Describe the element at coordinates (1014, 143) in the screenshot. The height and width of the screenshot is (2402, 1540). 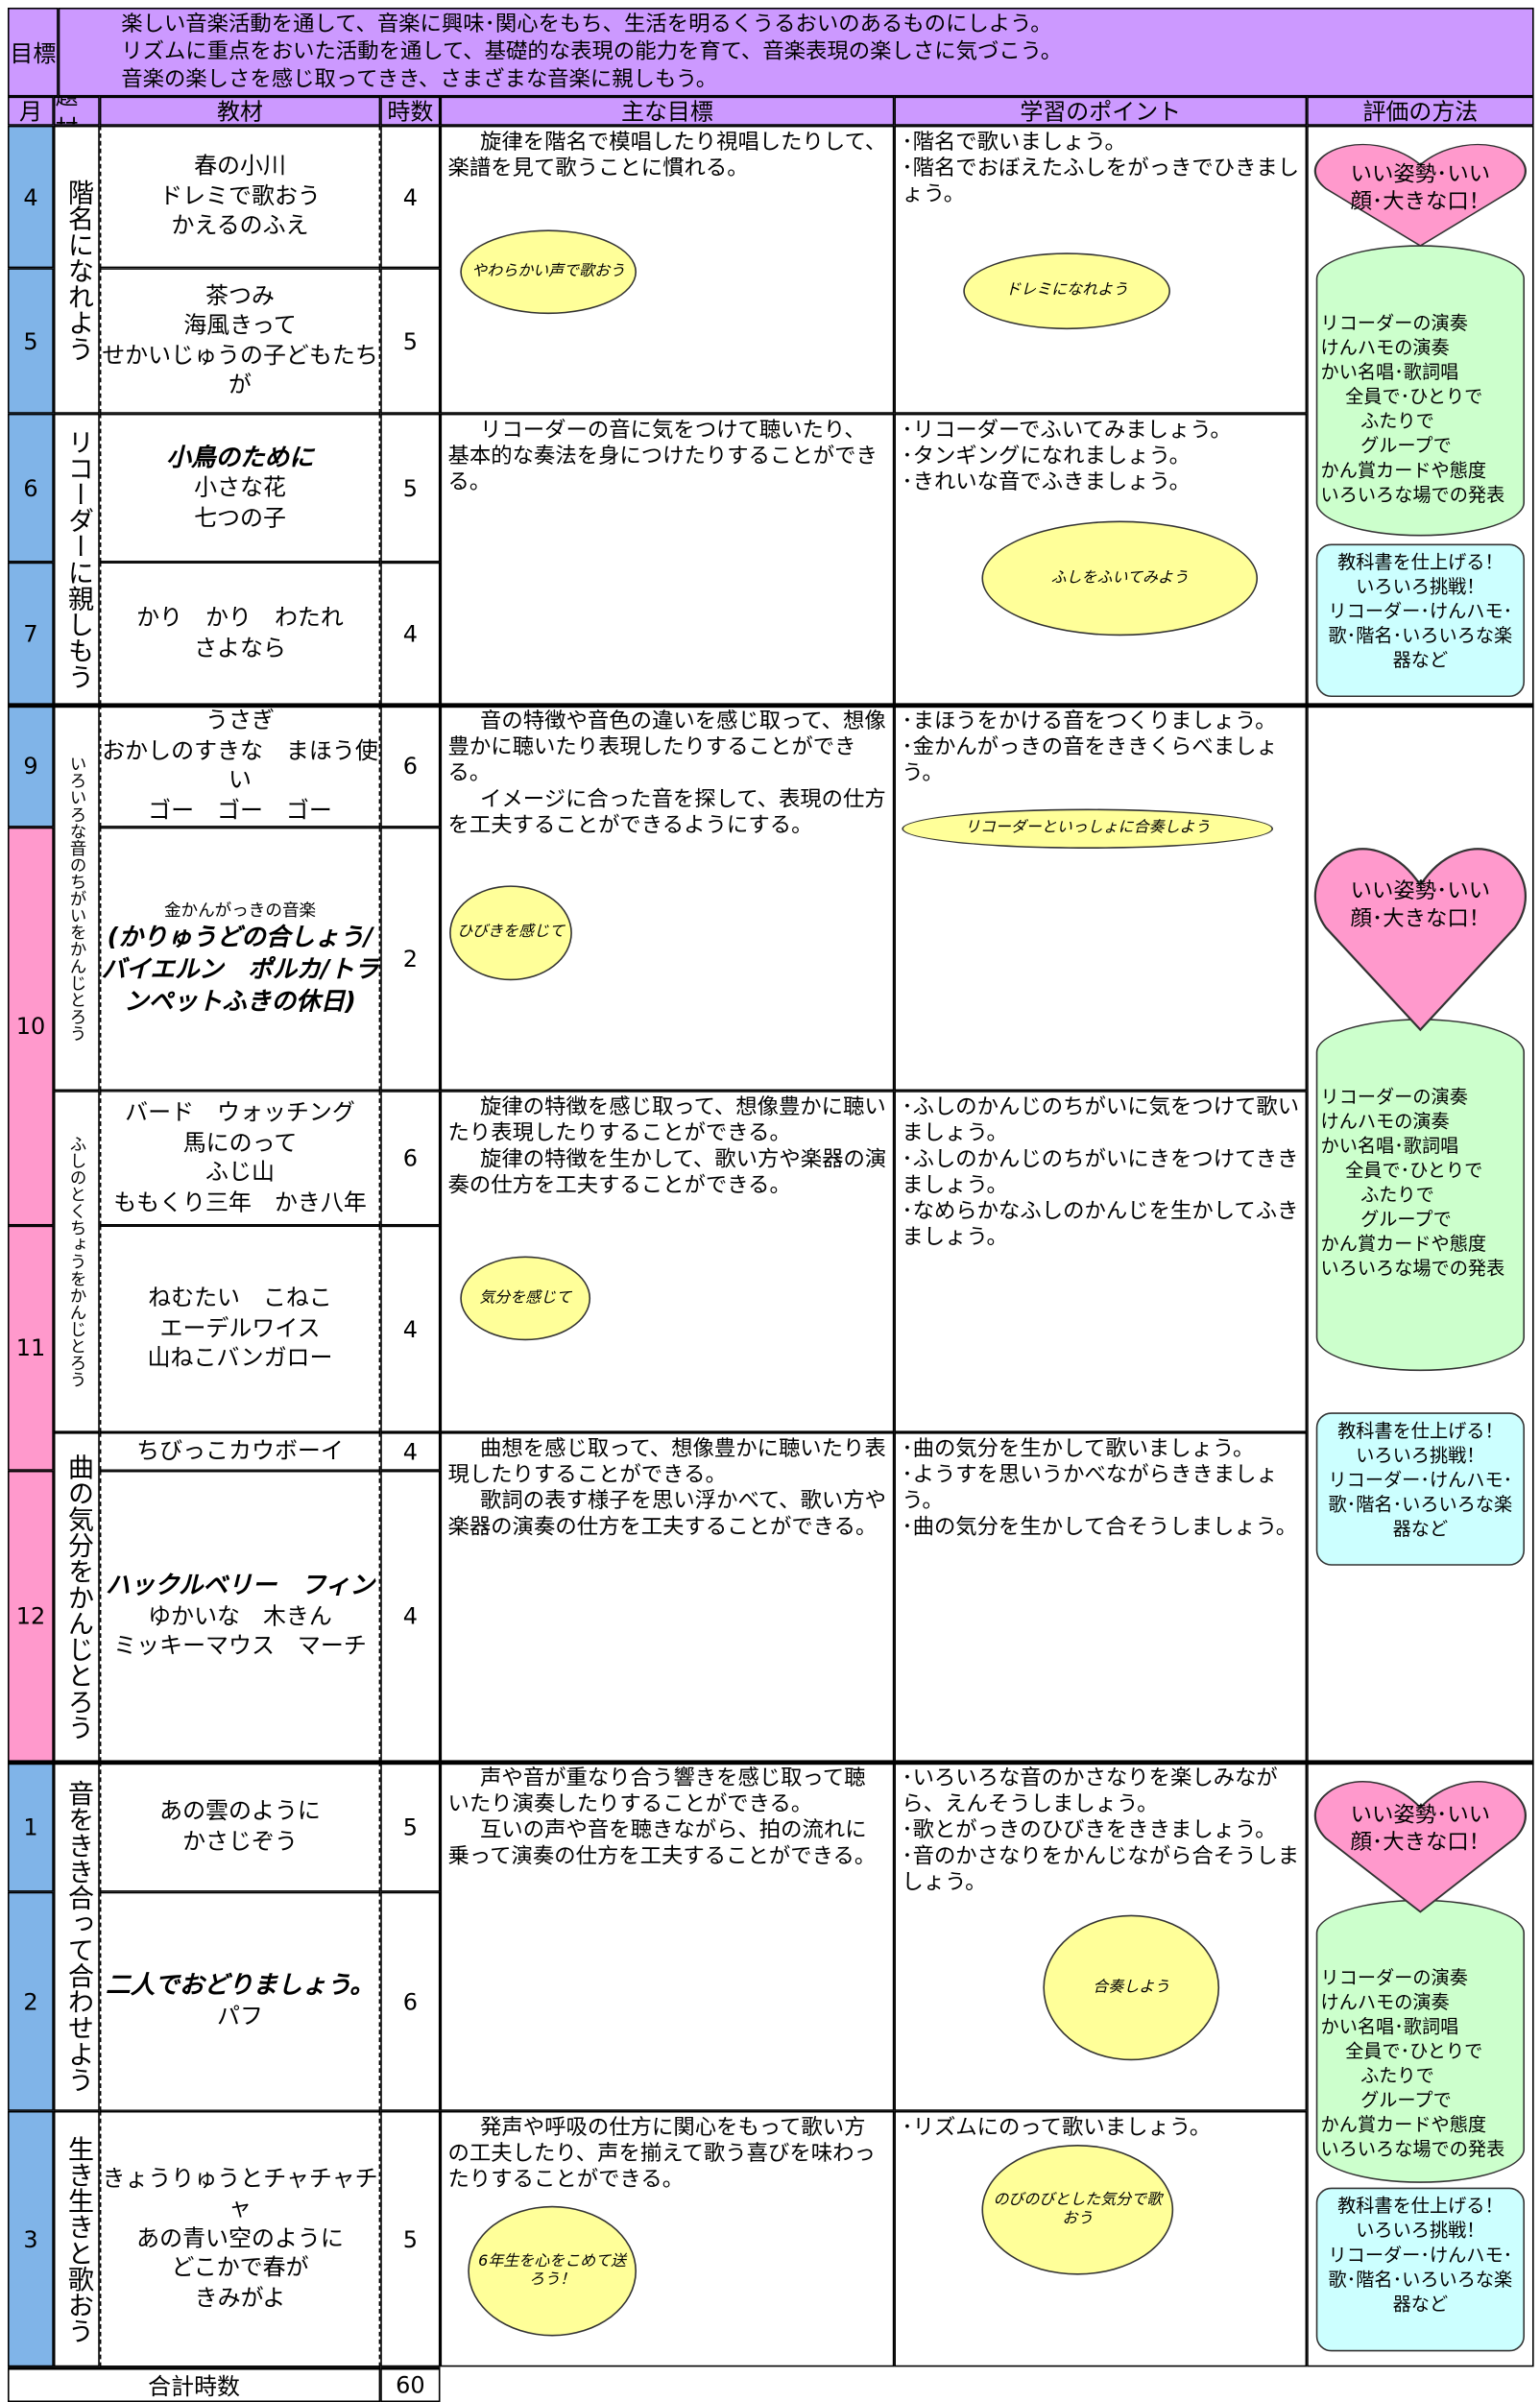
I see `point-text: ･階名で歌いましょう。` at that location.